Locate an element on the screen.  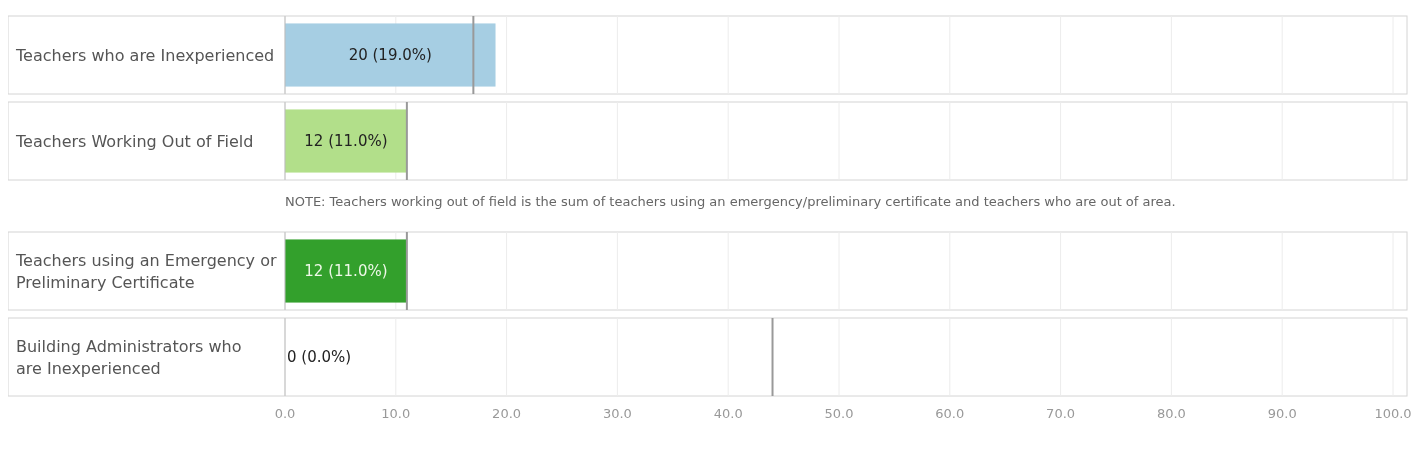
y-tick-label: Building Administrators who are Inexperienced is located at coordinates (129, 357).